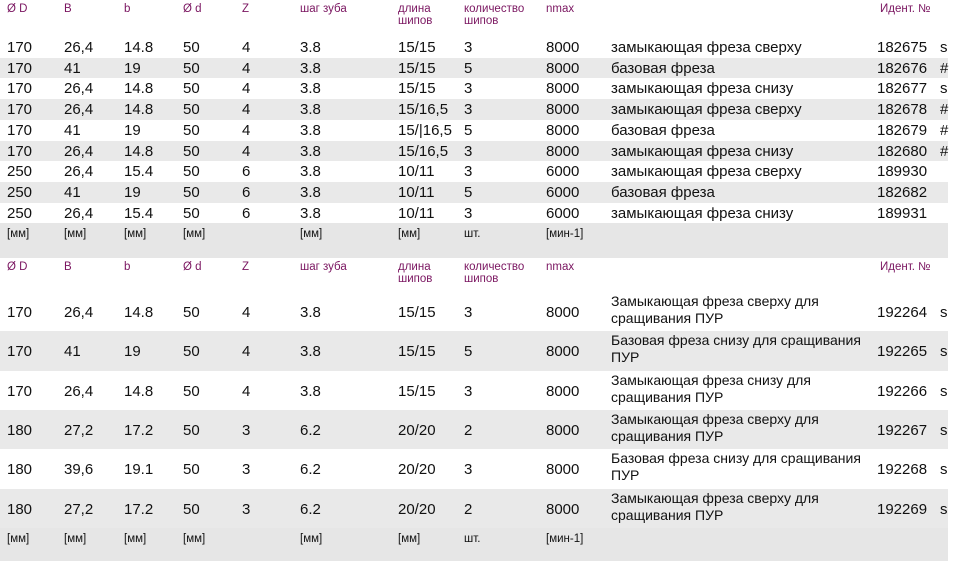 The width and height of the screenshot is (957, 573). What do you see at coordinates (902, 130) in the screenshot?
I see `cell-ident-number: 182679` at bounding box center [902, 130].